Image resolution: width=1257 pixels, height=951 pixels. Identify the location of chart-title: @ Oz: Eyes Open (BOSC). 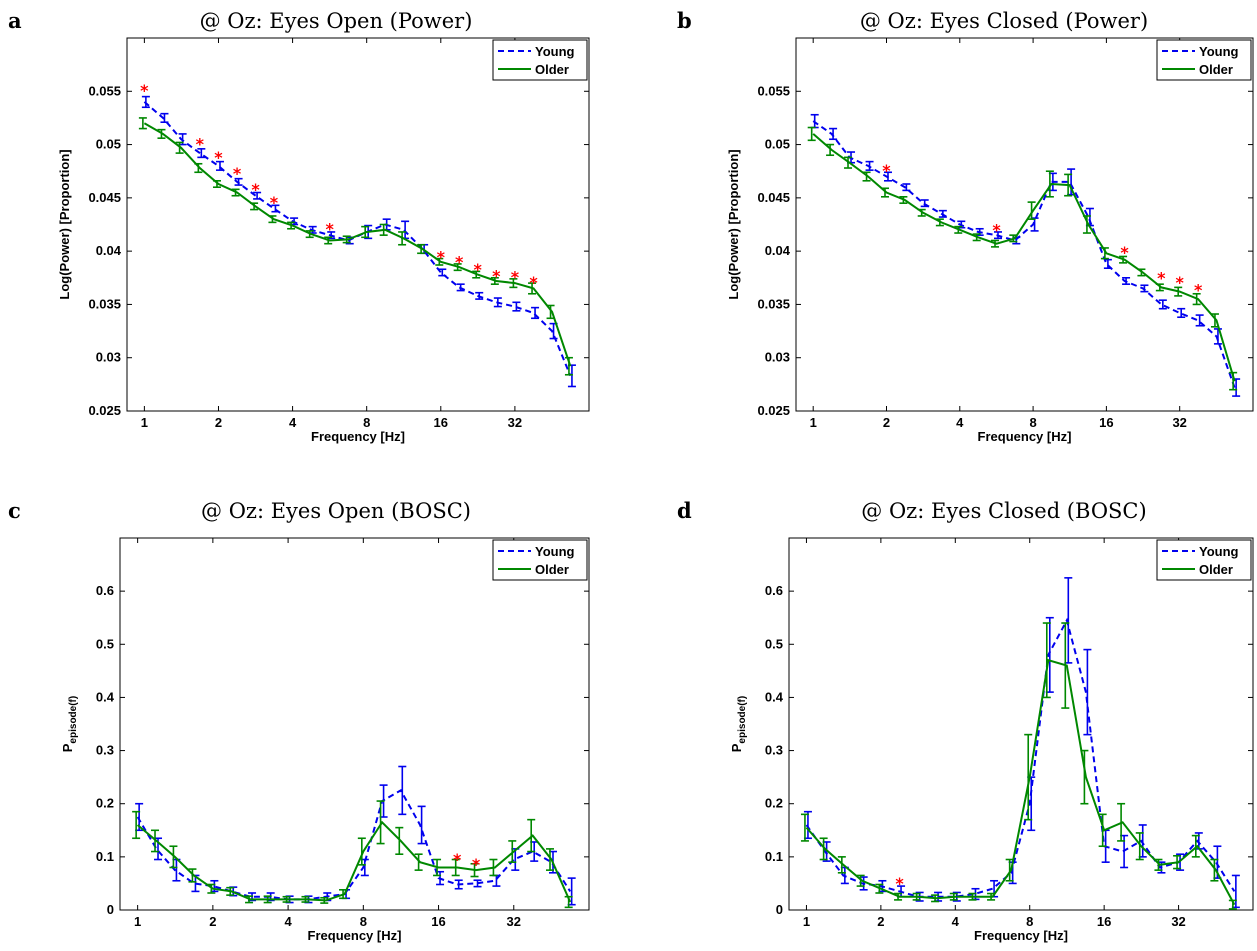
(336, 511).